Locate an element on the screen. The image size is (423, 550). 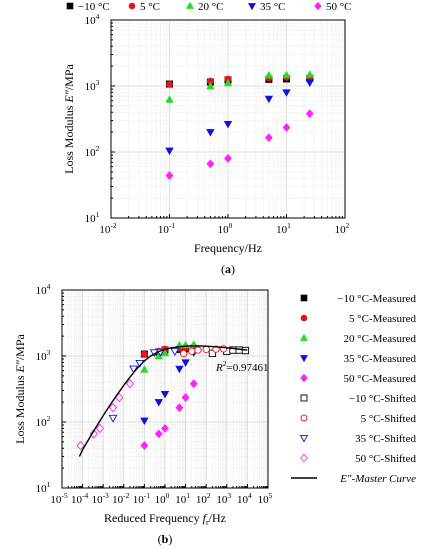
x-tick-label: 10⁻⁴ is located at coordinates (79, 498).